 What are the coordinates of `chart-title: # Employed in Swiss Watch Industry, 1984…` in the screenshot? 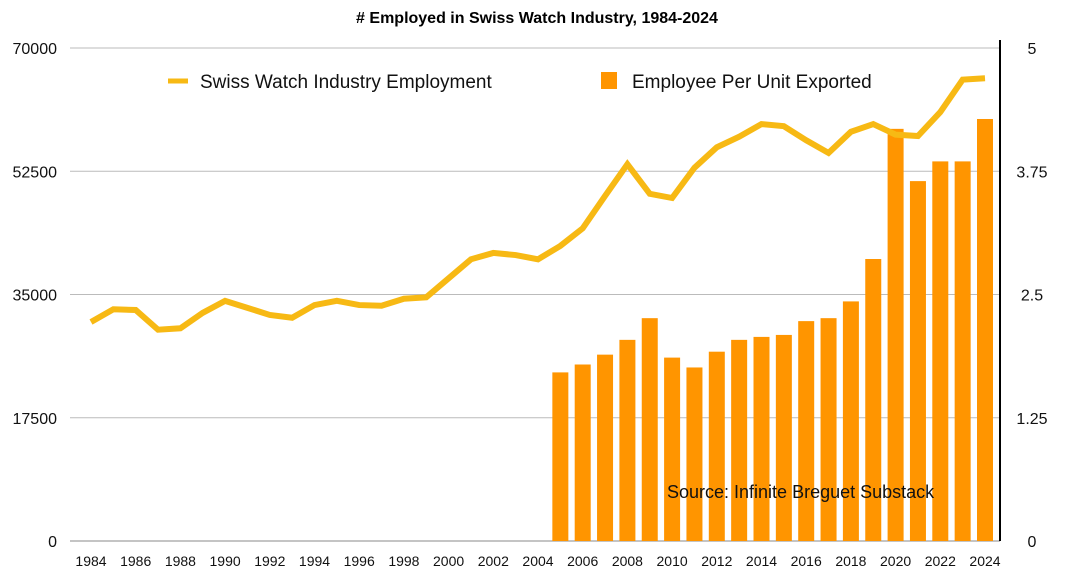 It's located at (537, 18).